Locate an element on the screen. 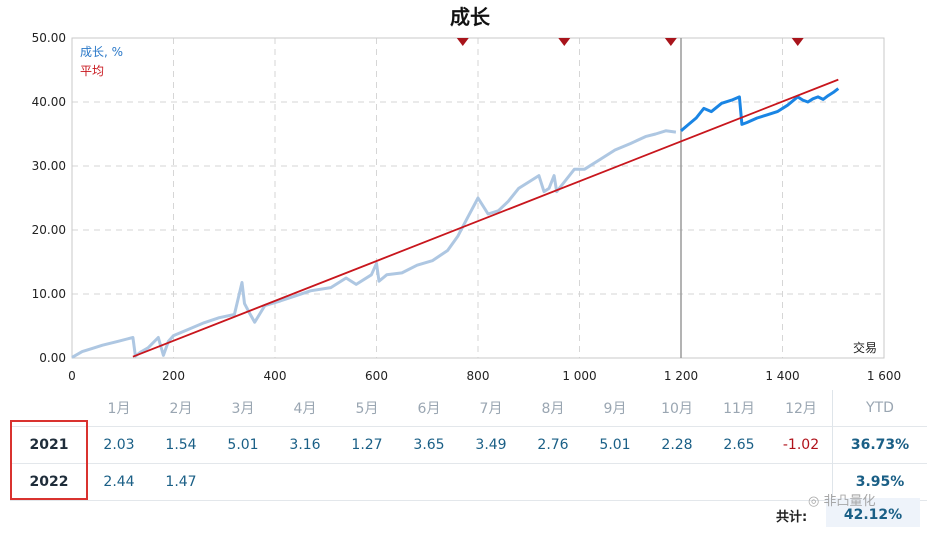 The height and width of the screenshot is (537, 934). y-axis-ticks: 0.00 10.00 20.00 30.00 40.00 50.00 is located at coordinates (49, 198).